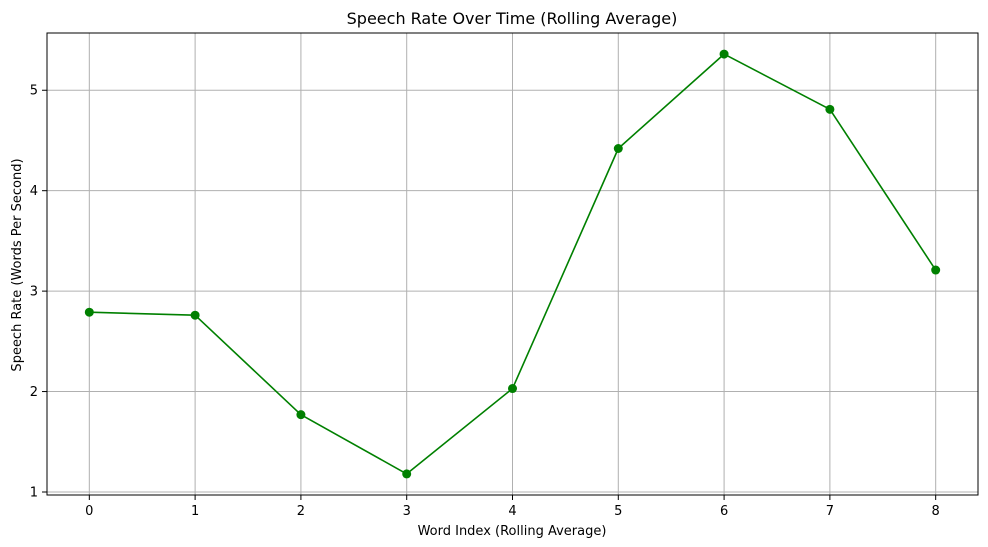  I want to click on y-axis-label: Speech Rate (Words Per Second), so click(17, 264).